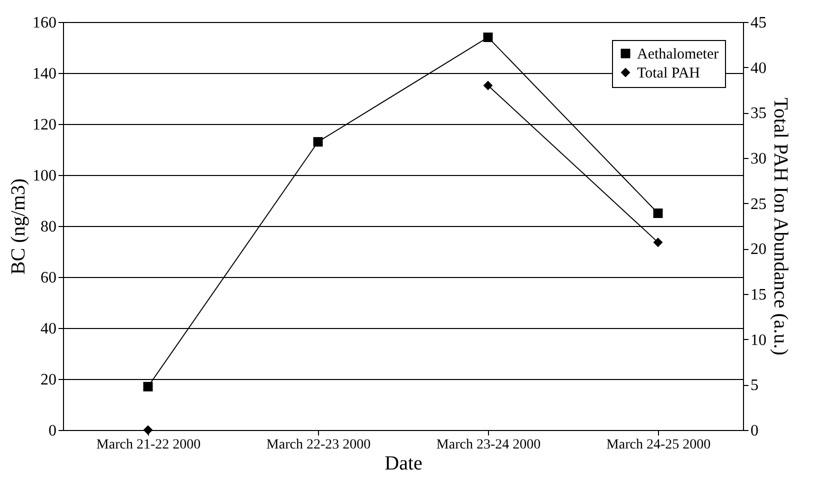 Image resolution: width=837 pixels, height=483 pixels. Describe the element at coordinates (678, 54) in the screenshot. I see `legend-label: Aethalometer` at that location.